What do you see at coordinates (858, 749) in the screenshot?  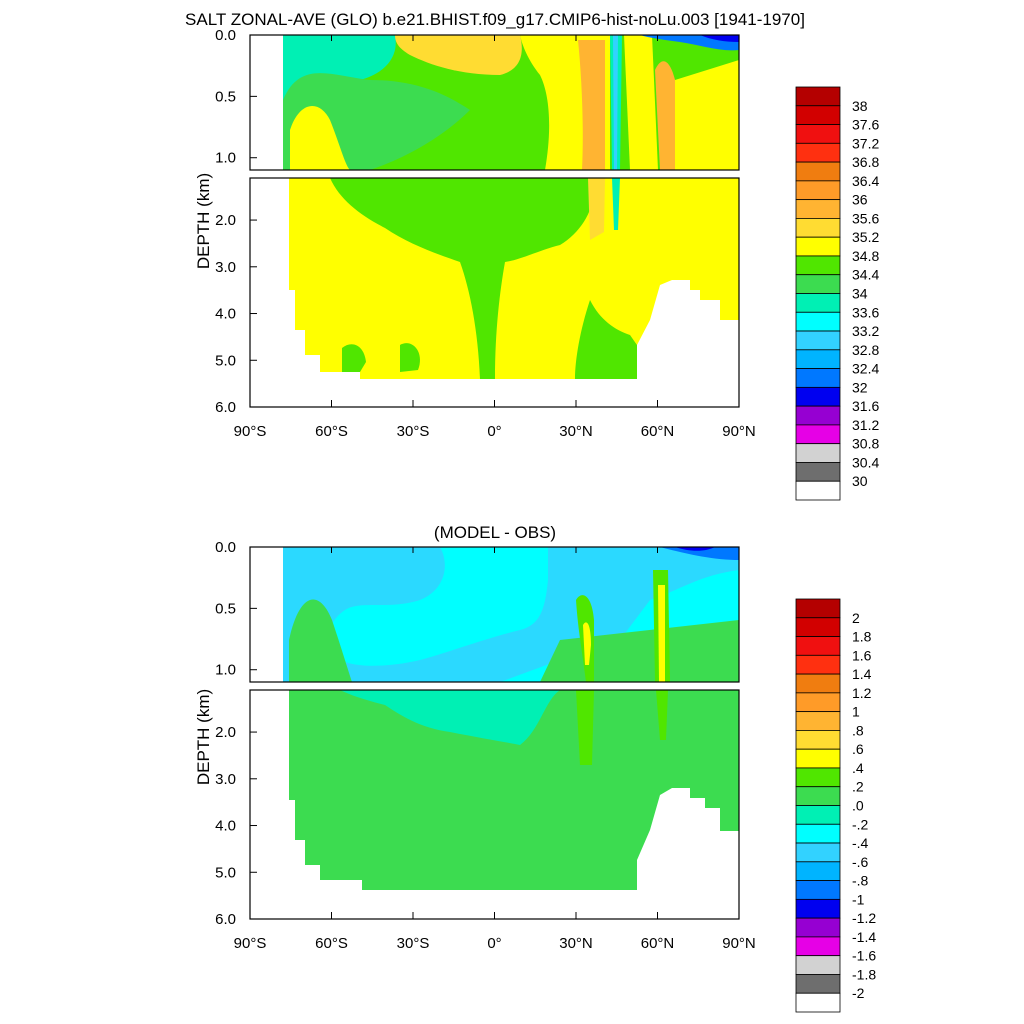 I see `colorbar-label: .6` at bounding box center [858, 749].